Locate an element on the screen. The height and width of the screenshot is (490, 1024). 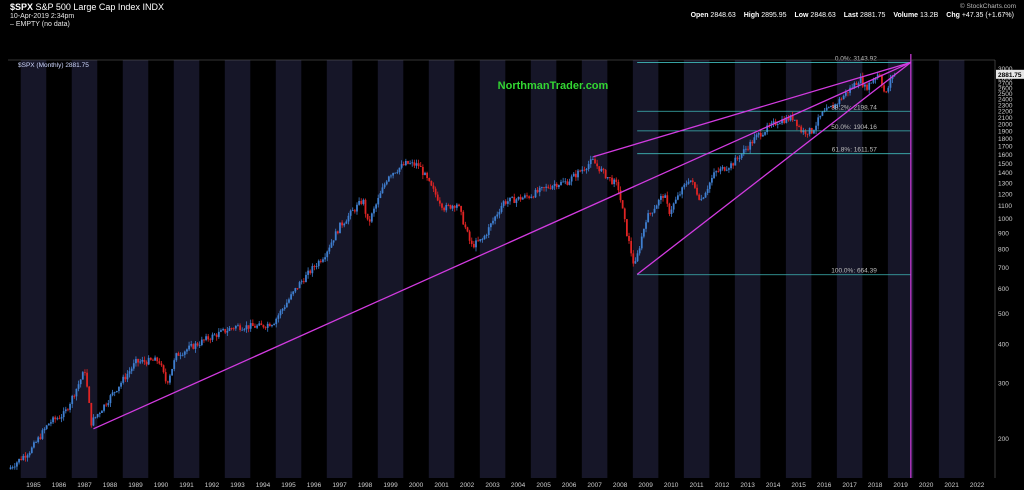
y-tick-label: 2200 is located at coordinates (1005, 111).